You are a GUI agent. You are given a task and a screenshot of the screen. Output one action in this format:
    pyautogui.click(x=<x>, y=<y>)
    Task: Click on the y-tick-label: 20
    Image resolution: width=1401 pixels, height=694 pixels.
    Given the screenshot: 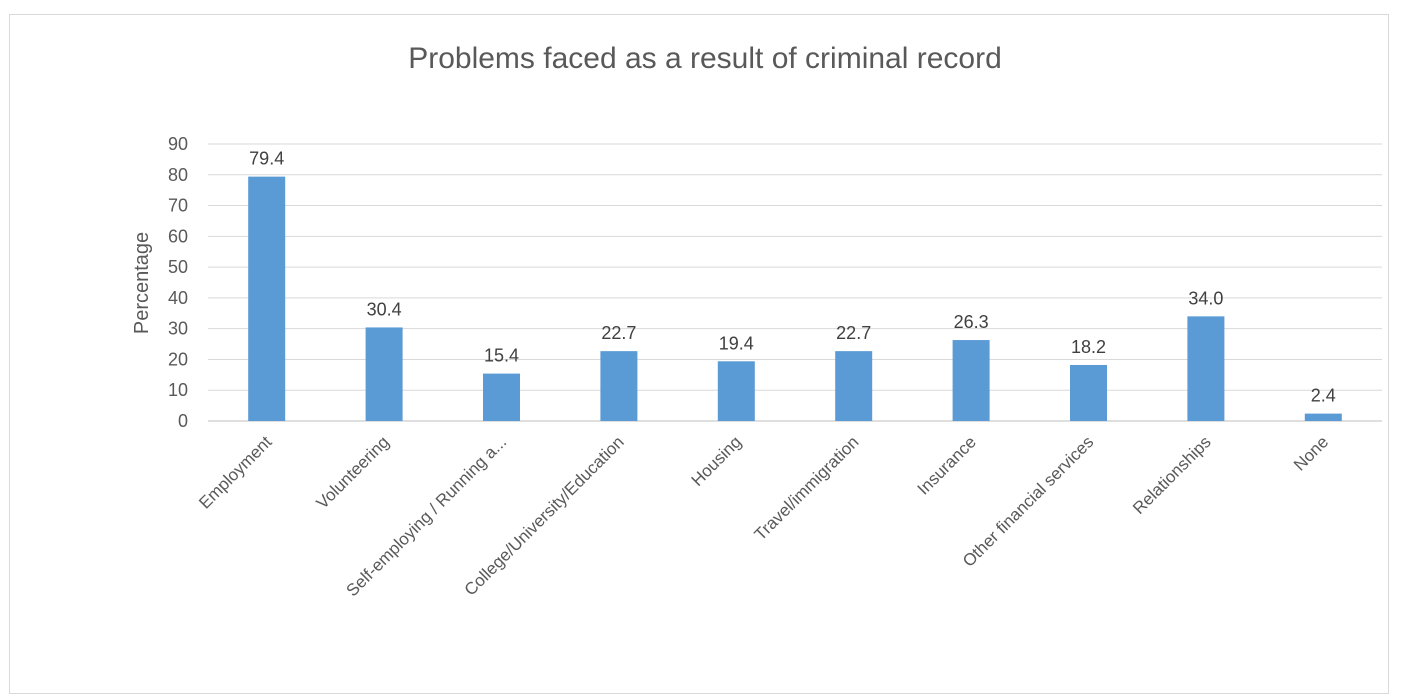 What is the action you would take?
    pyautogui.click(x=178, y=359)
    